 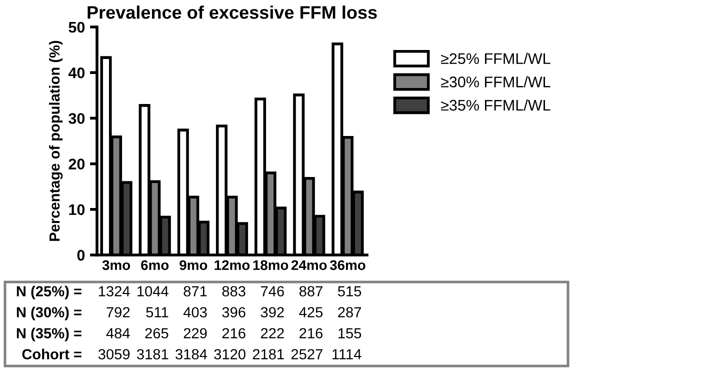 I want to click on text: 2527, so click(x=306, y=354).